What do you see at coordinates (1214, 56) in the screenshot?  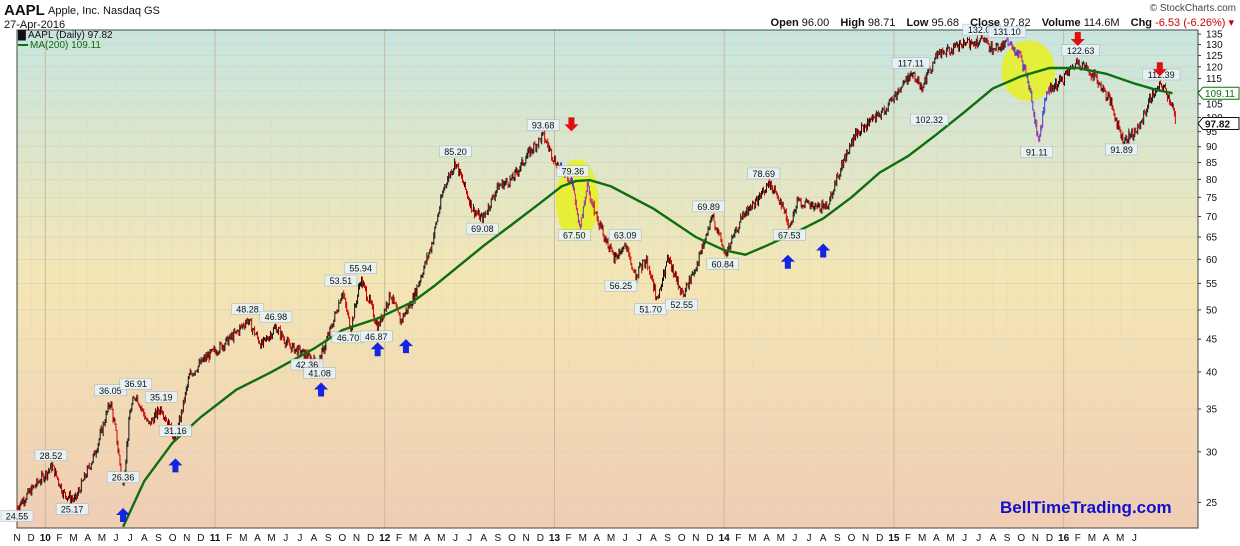 I see `y-tick-label: 125` at bounding box center [1214, 56].